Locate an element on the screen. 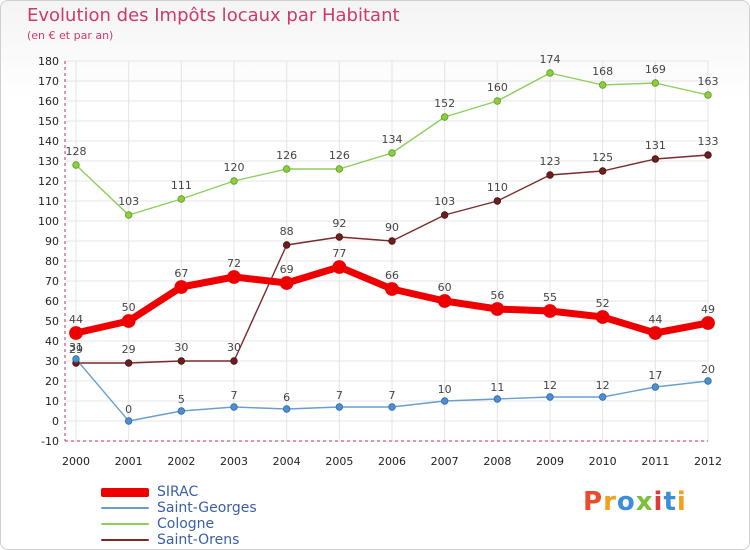 The height and width of the screenshot is (550, 750). legend-swatch-sirac is located at coordinates (125, 492).